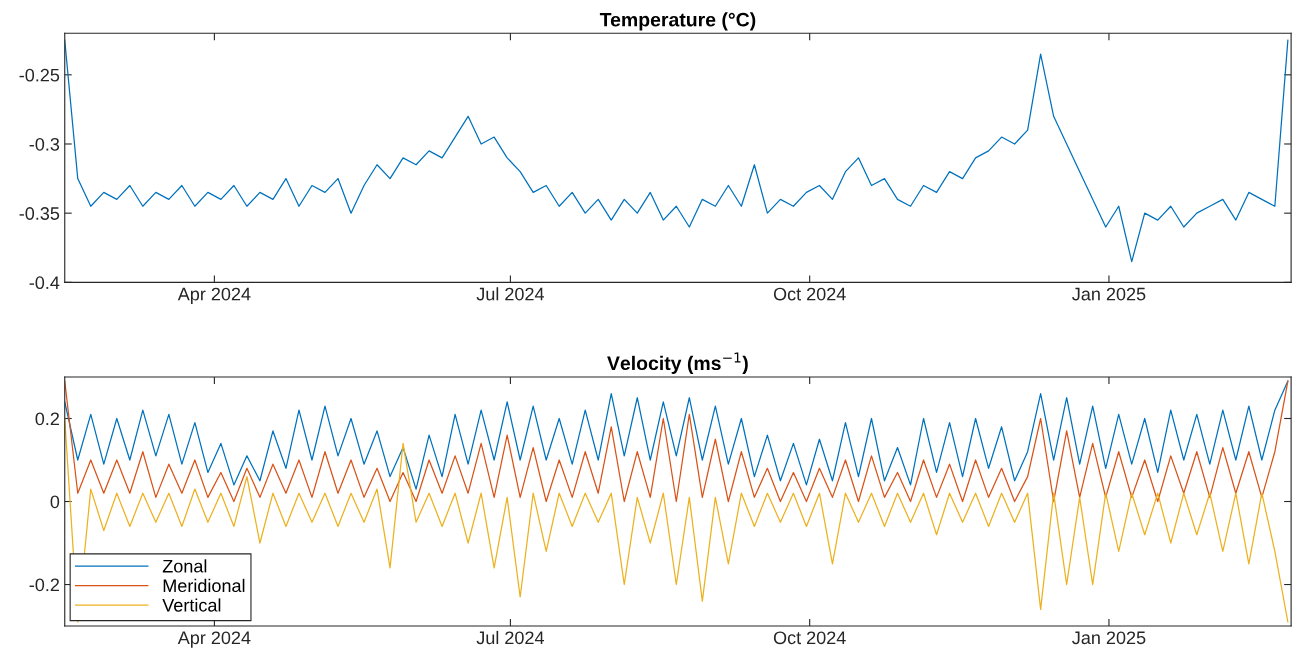 The height and width of the screenshot is (666, 1295). What do you see at coordinates (677, 21) in the screenshot?
I see `chart-title: Temperature (°C)` at bounding box center [677, 21].